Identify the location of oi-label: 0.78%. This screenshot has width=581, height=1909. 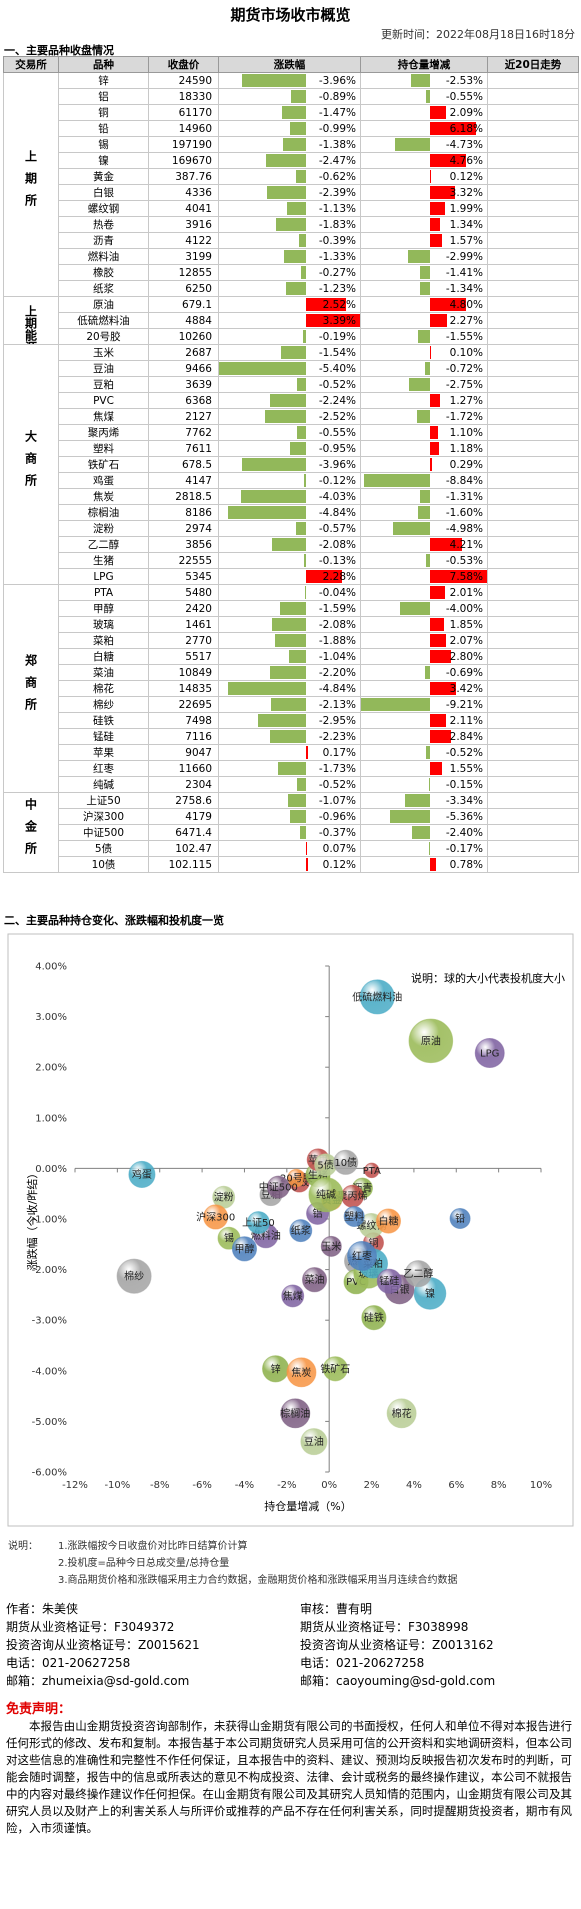
(466, 864).